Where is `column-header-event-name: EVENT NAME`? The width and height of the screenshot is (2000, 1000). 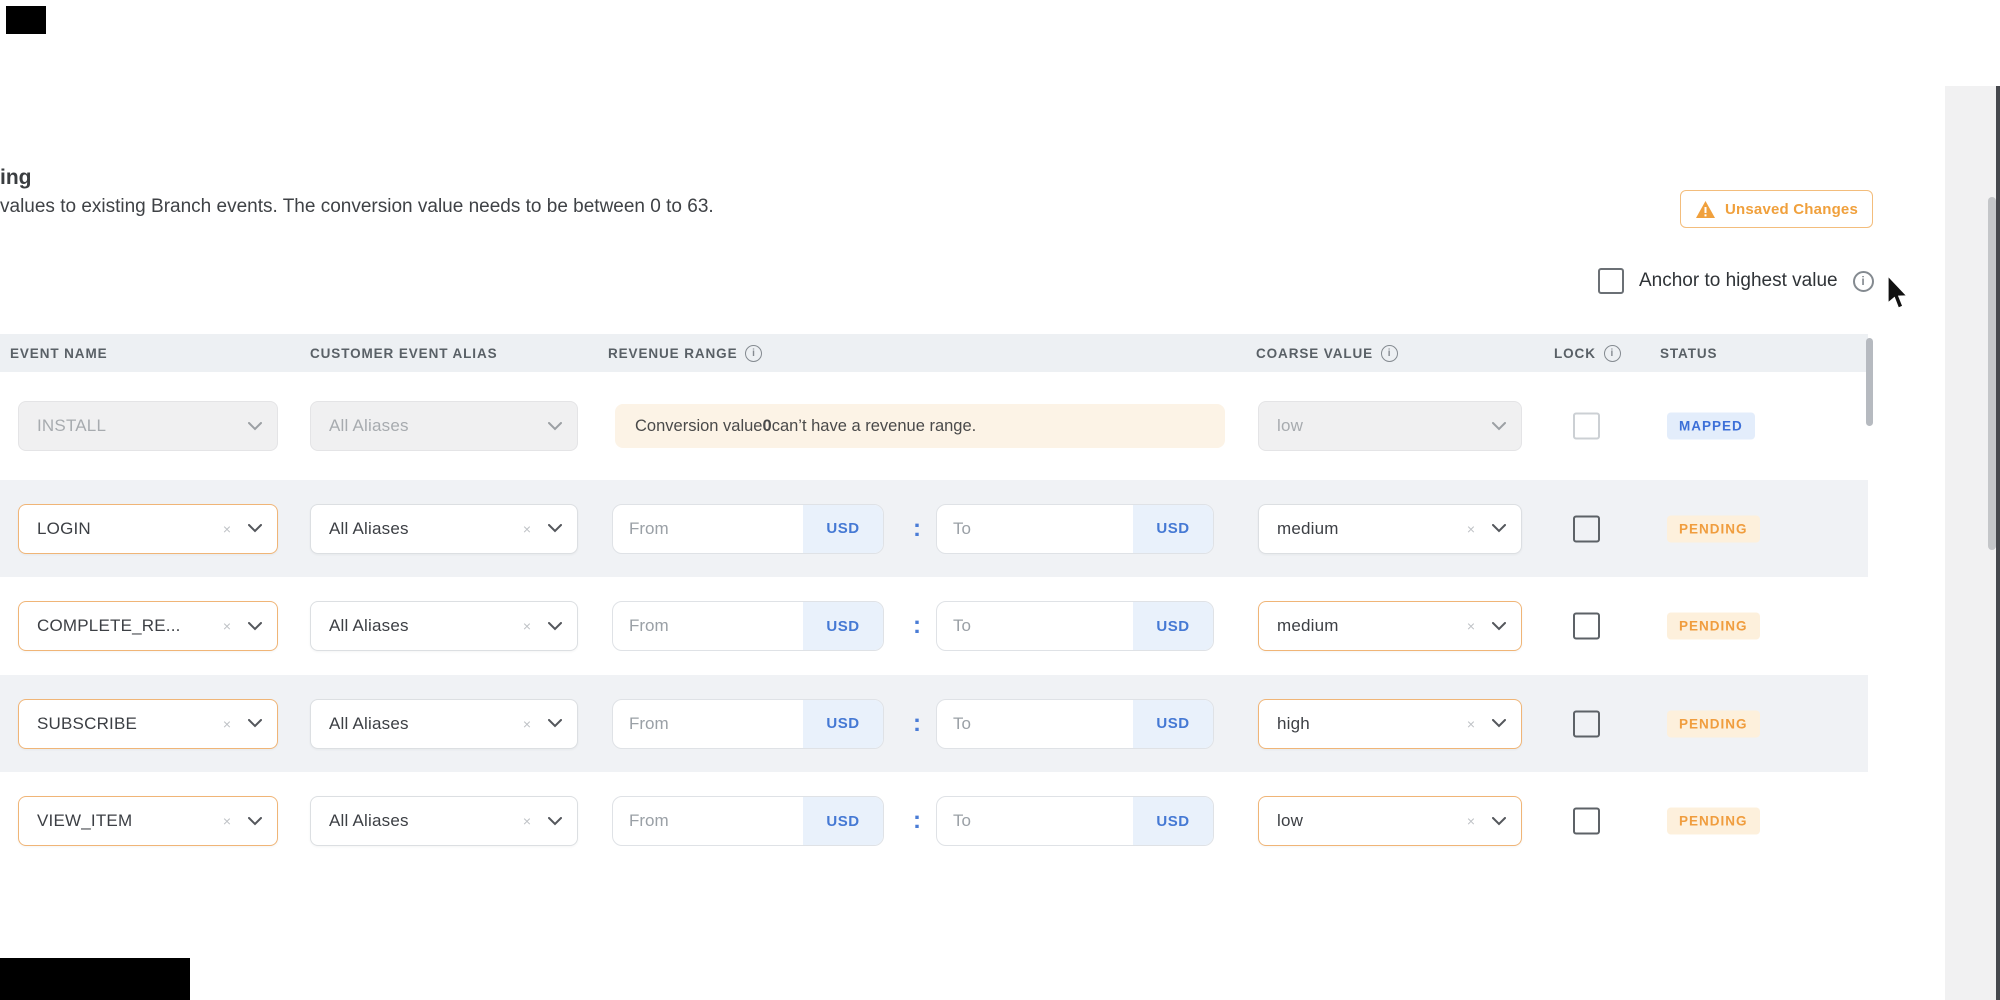
column-header-event-name: EVENT NAME is located at coordinates (59, 353).